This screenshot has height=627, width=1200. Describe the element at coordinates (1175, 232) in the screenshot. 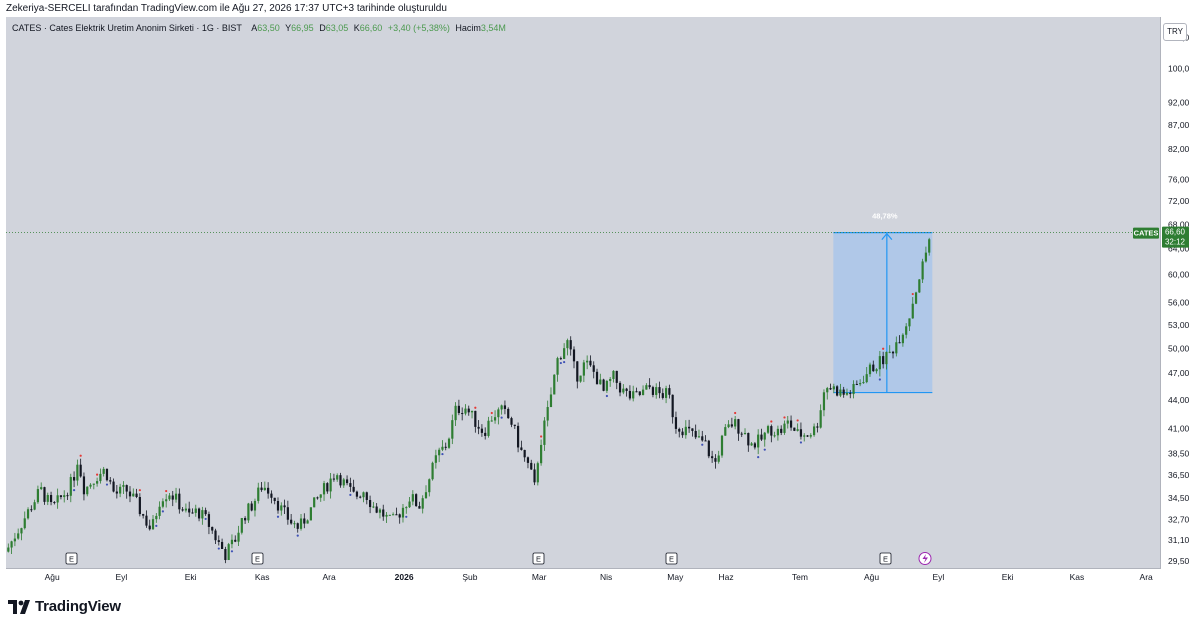

I see `price-tag-value: 66,60` at that location.